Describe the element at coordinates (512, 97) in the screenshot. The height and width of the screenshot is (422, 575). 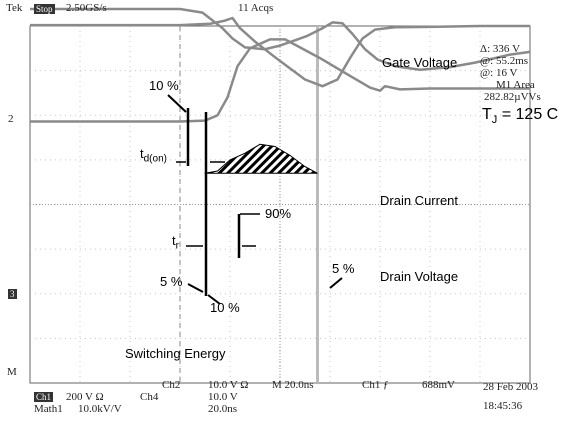
I see `area-value: 282.82µVVs` at that location.